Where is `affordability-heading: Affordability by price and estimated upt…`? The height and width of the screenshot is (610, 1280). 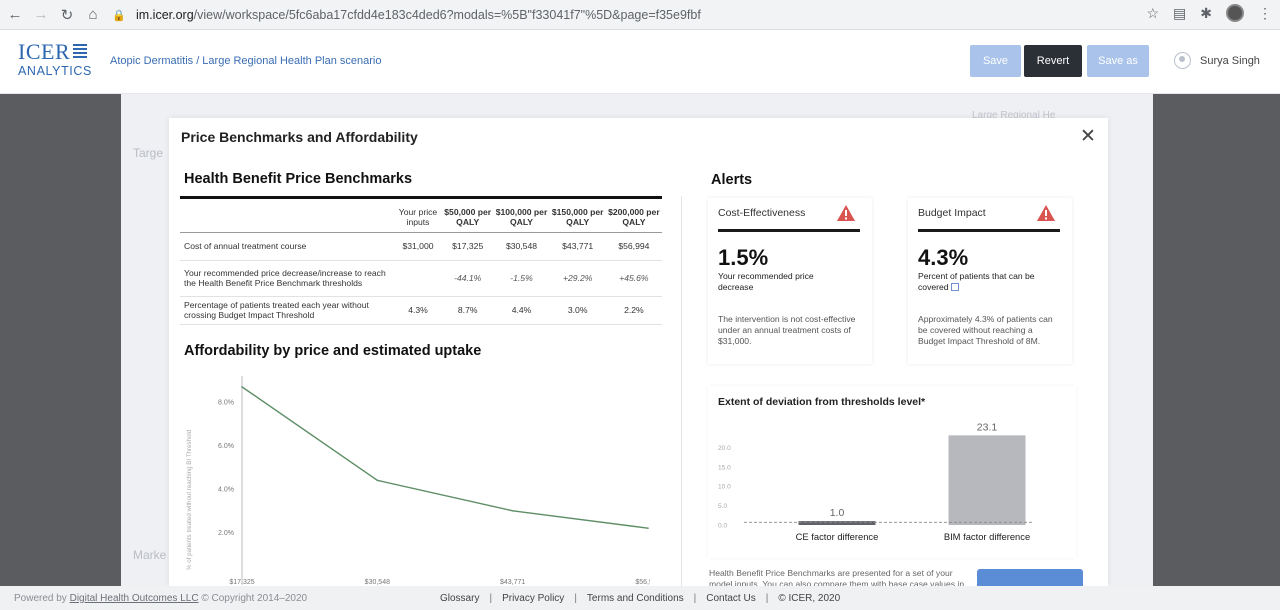 affordability-heading: Affordability by price and estimated upt… is located at coordinates (333, 351).